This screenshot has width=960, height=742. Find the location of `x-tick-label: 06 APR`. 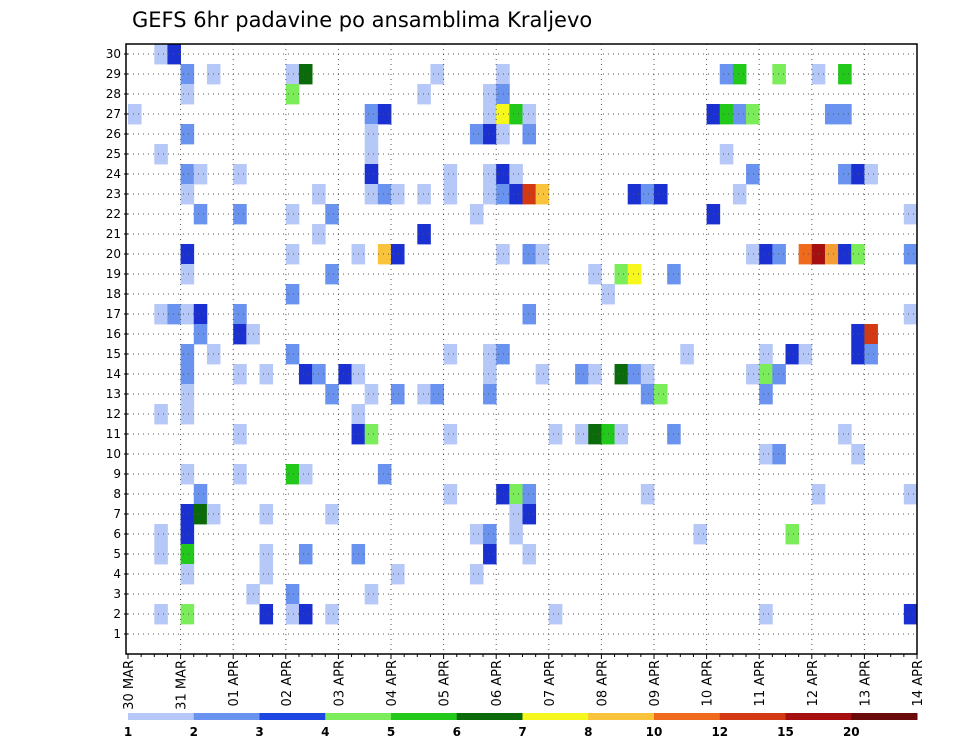

x-tick-label: 06 APR is located at coordinates (497, 683).